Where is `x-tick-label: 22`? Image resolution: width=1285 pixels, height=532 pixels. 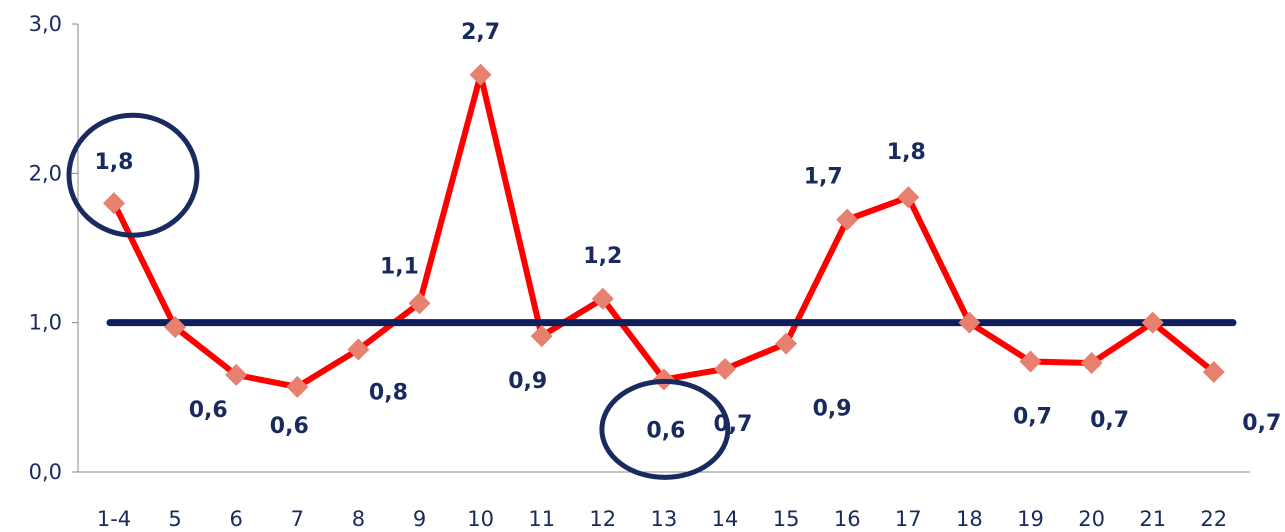
x-tick-label: 22 is located at coordinates (1213, 519).